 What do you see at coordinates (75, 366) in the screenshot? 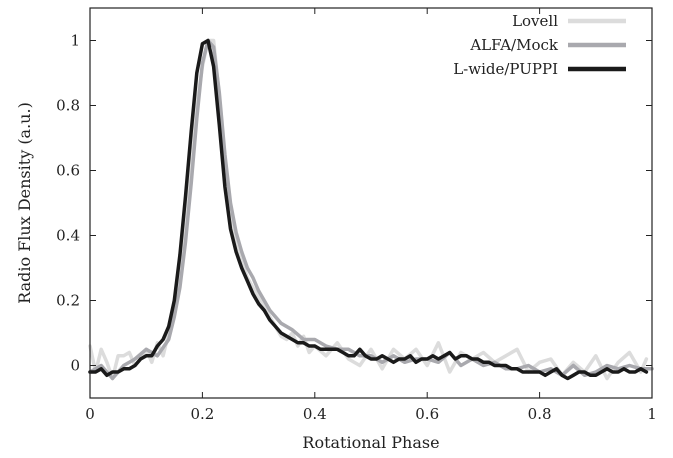
I see `y-tick-label: 0` at bounding box center [75, 366].